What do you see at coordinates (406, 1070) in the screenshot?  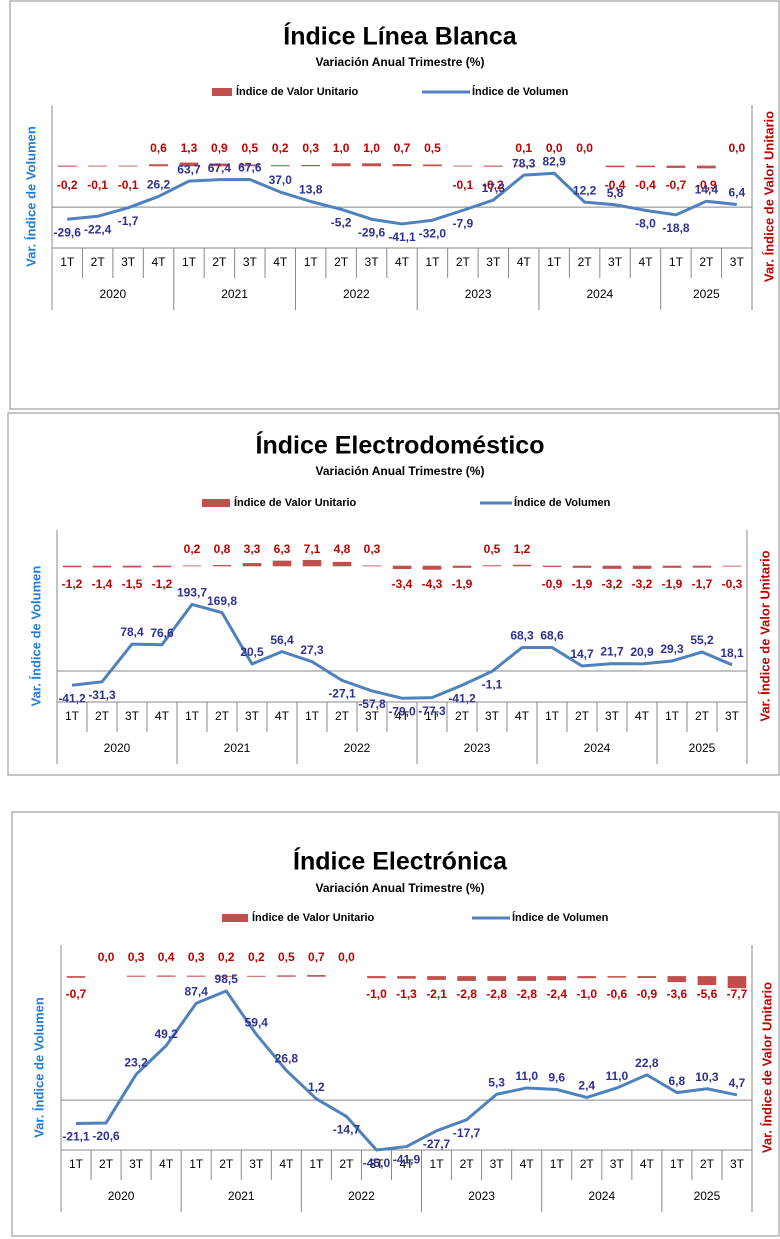 I see `line` at bounding box center [406, 1070].